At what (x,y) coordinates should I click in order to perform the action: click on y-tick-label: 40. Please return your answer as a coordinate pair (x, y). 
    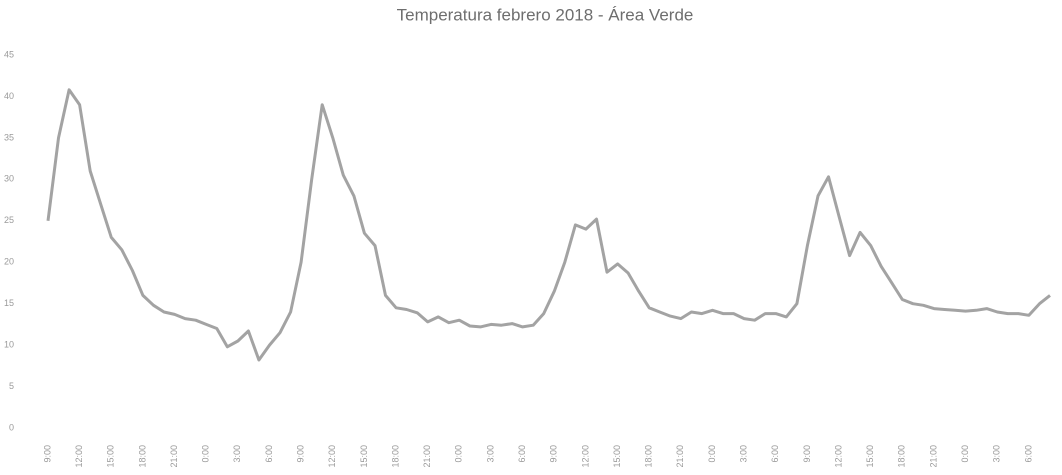
    Looking at the image, I should click on (9, 96).